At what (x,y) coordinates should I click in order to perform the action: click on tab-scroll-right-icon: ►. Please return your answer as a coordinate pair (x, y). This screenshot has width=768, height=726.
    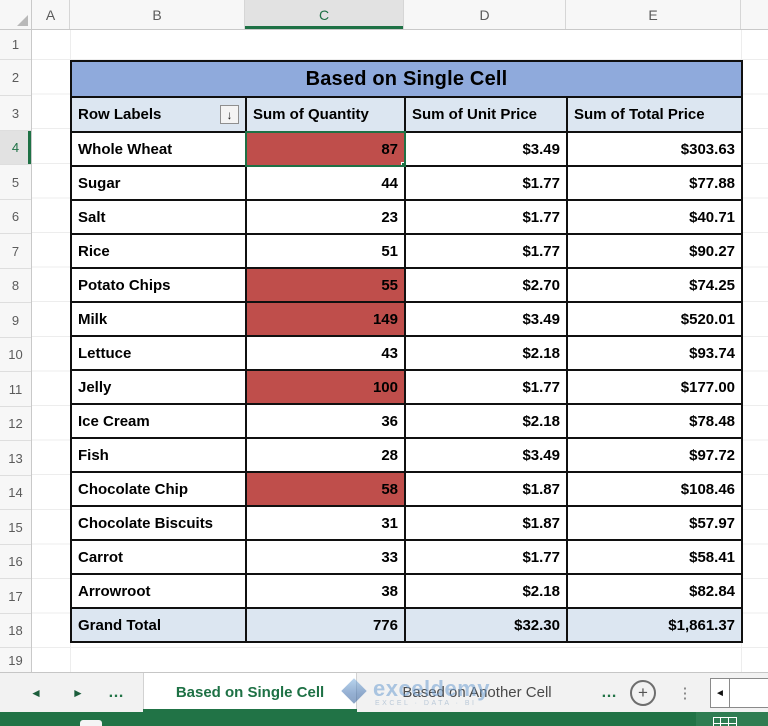
    Looking at the image, I should click on (78, 692).